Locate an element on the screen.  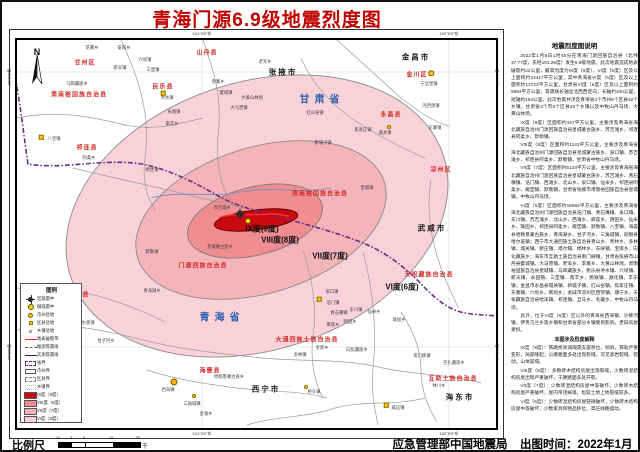
legend-label: 市州界 is located at coordinates (43, 370).